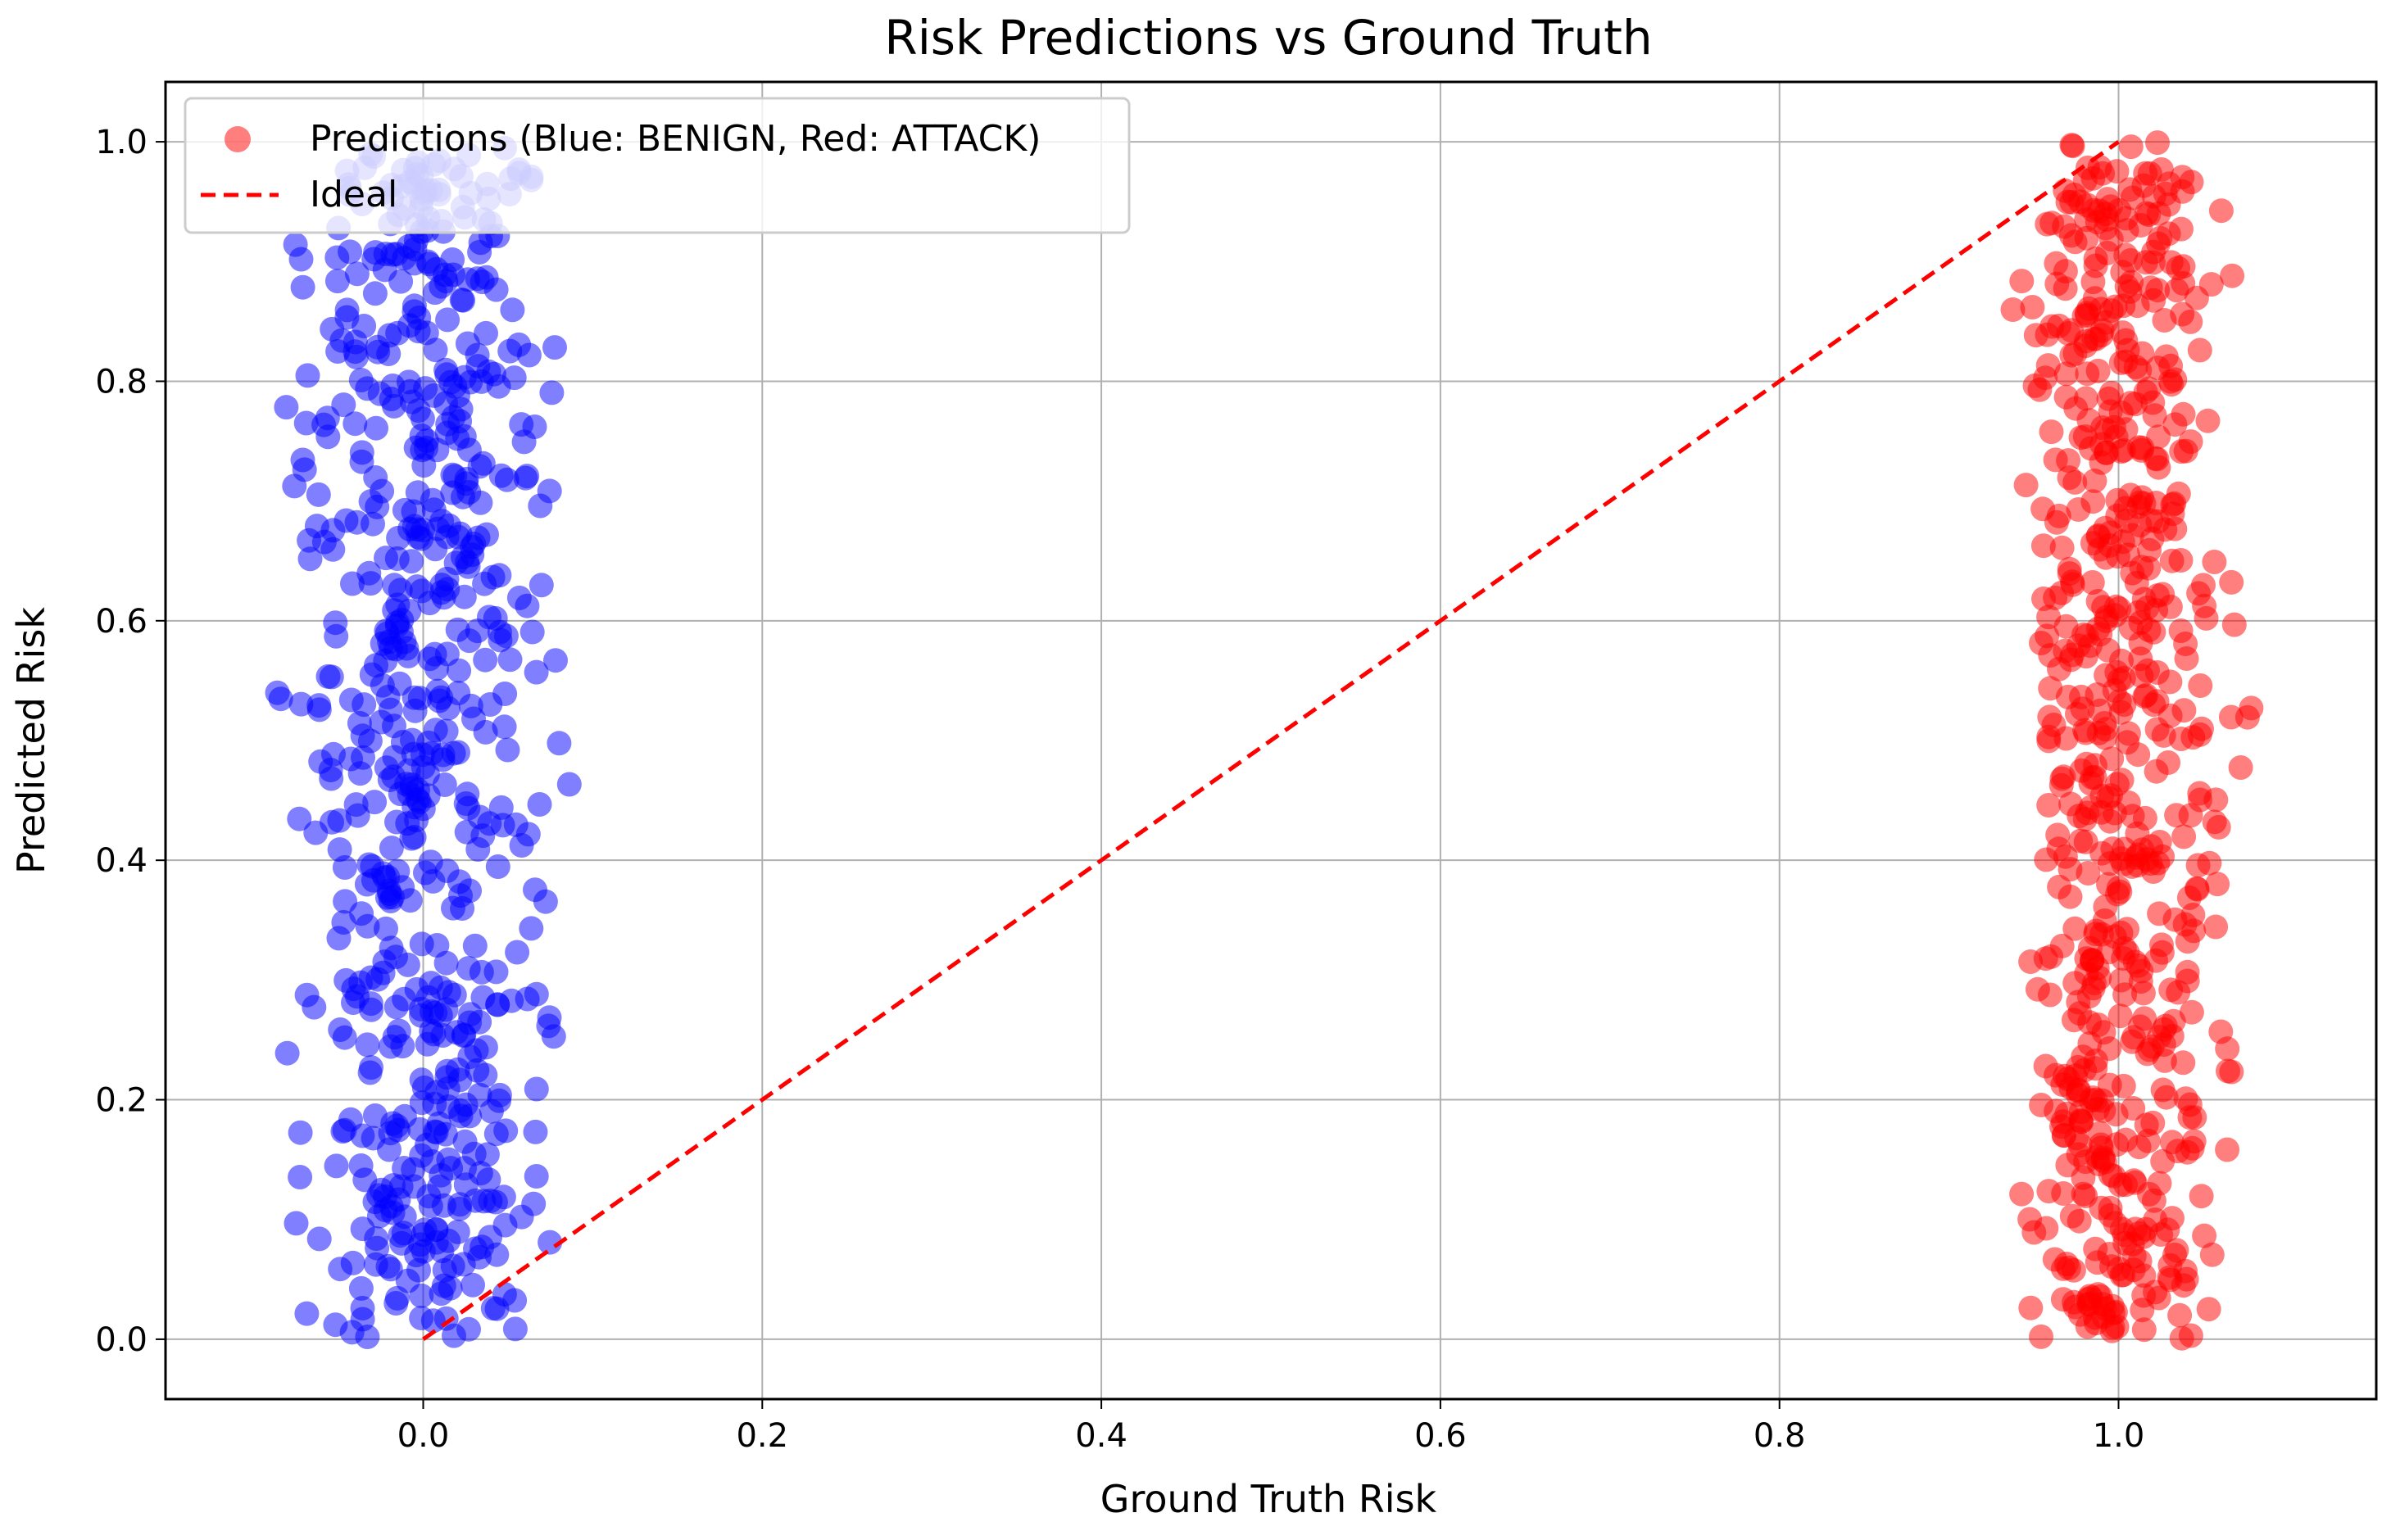  Describe the element at coordinates (1101, 1436) in the screenshot. I see `x-tick-label: 0.4` at that location.